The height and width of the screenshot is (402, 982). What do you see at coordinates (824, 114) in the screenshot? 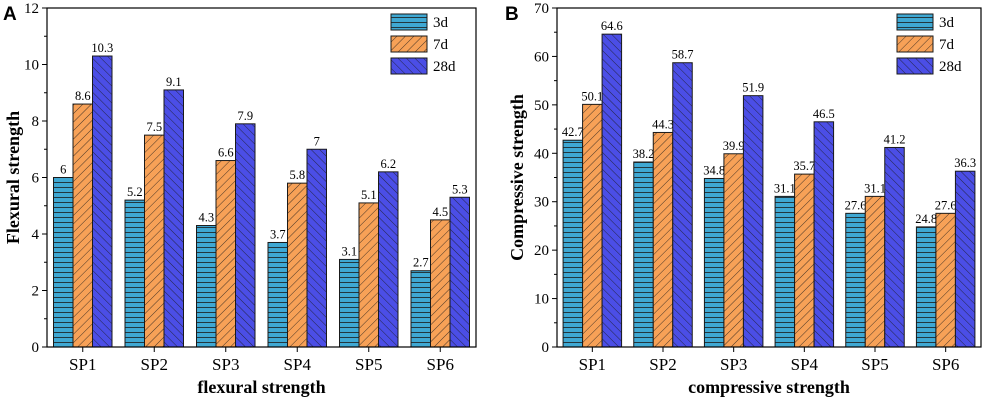
I see `data-label: 46.5` at bounding box center [824, 114].